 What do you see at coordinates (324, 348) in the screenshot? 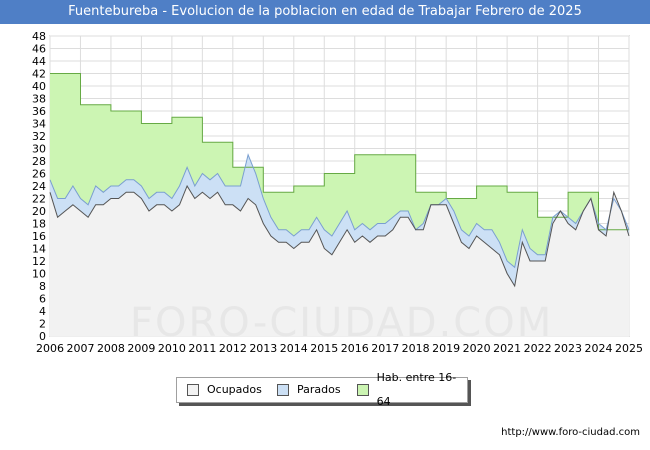
I see `x-tick-label: 2015` at bounding box center [324, 348].